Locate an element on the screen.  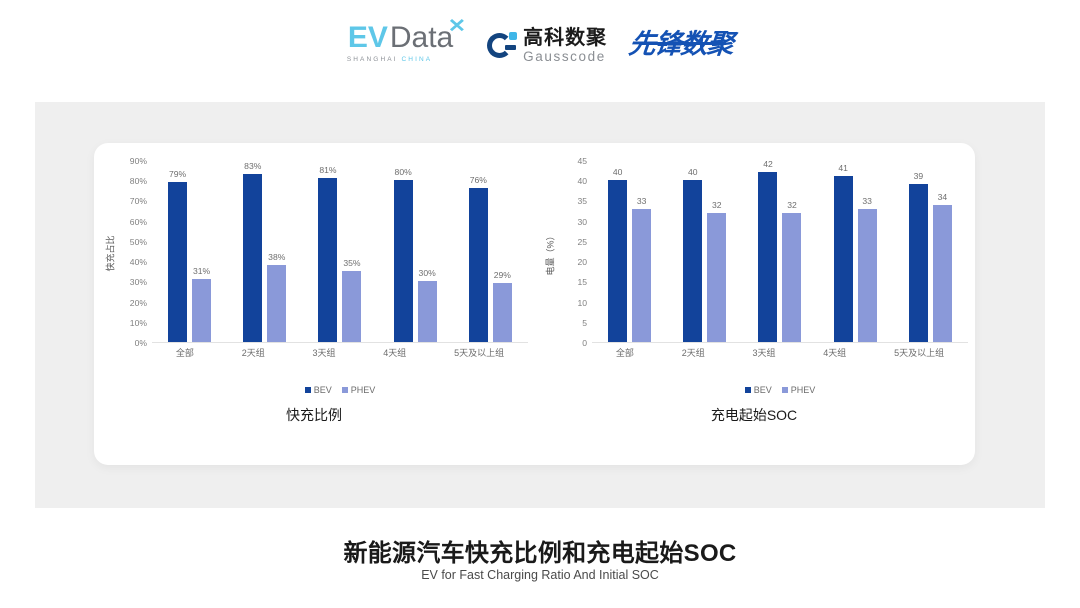
bar-value-label: 81% is located at coordinates (328, 170).